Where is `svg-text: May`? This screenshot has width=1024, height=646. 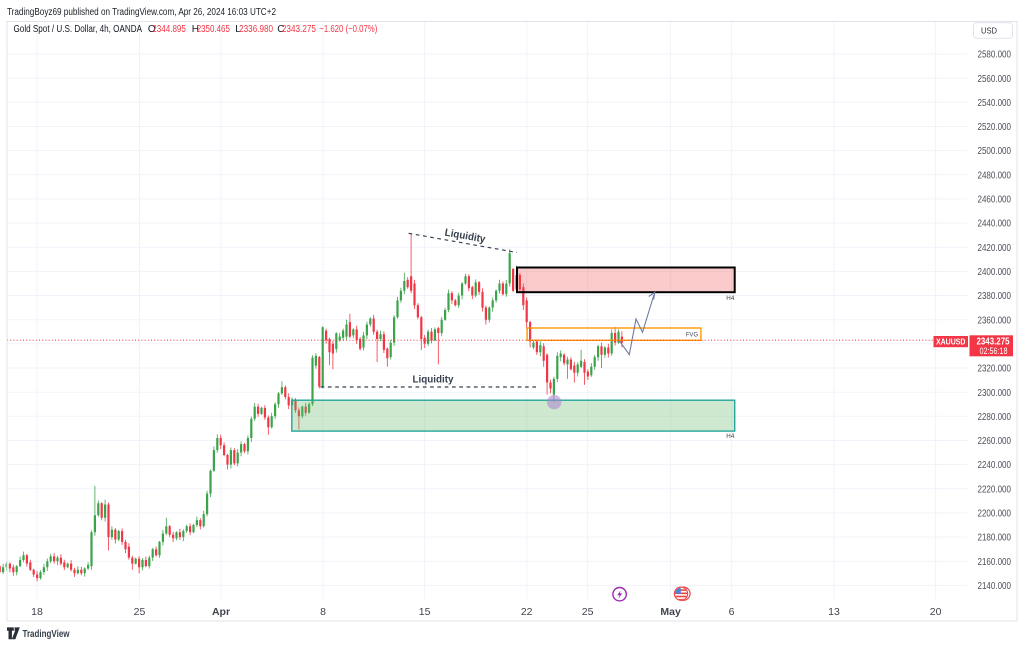 svg-text: May is located at coordinates (670, 612).